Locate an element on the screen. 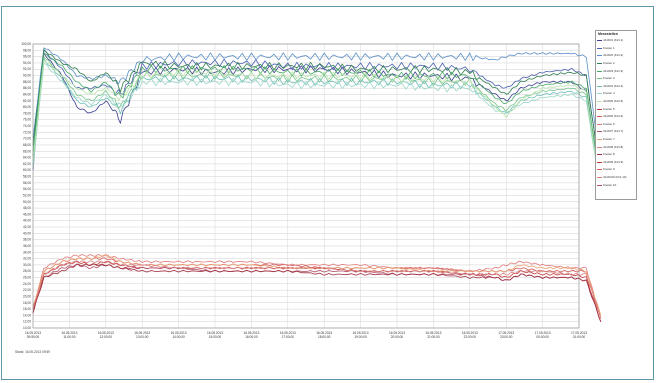  y-tick-label: 60,00 is located at coordinates (27, 170).